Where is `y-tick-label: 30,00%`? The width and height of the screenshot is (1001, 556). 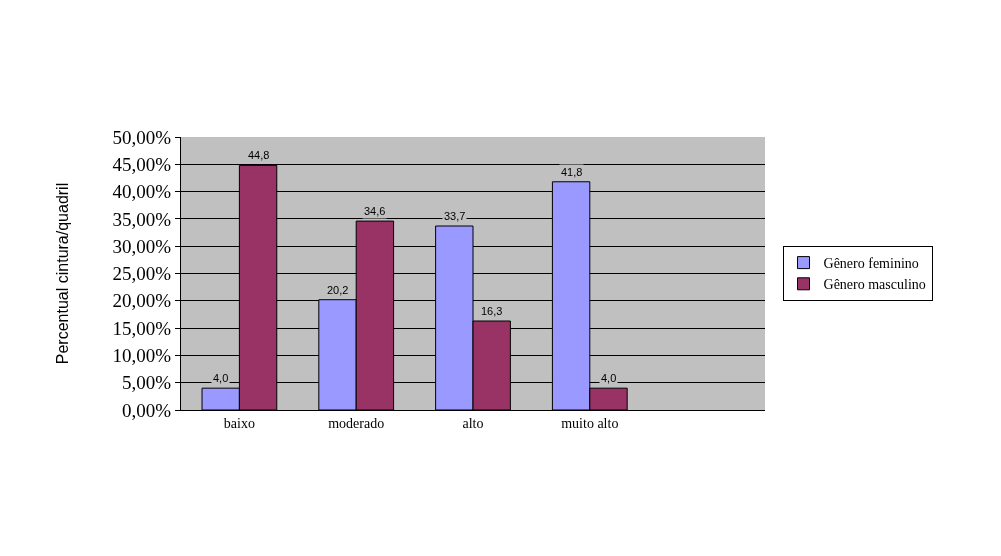
y-tick-label: 30,00% is located at coordinates (142, 246).